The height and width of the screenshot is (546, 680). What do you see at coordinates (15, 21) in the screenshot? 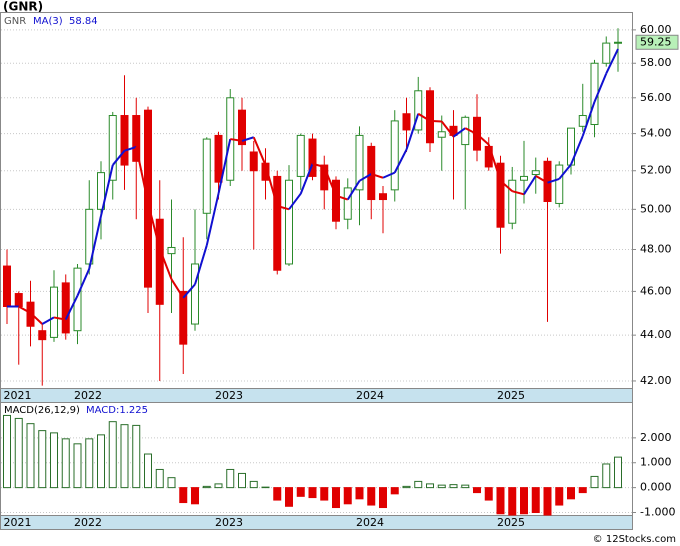
I see `legend-ticker: GNR` at bounding box center [15, 21].